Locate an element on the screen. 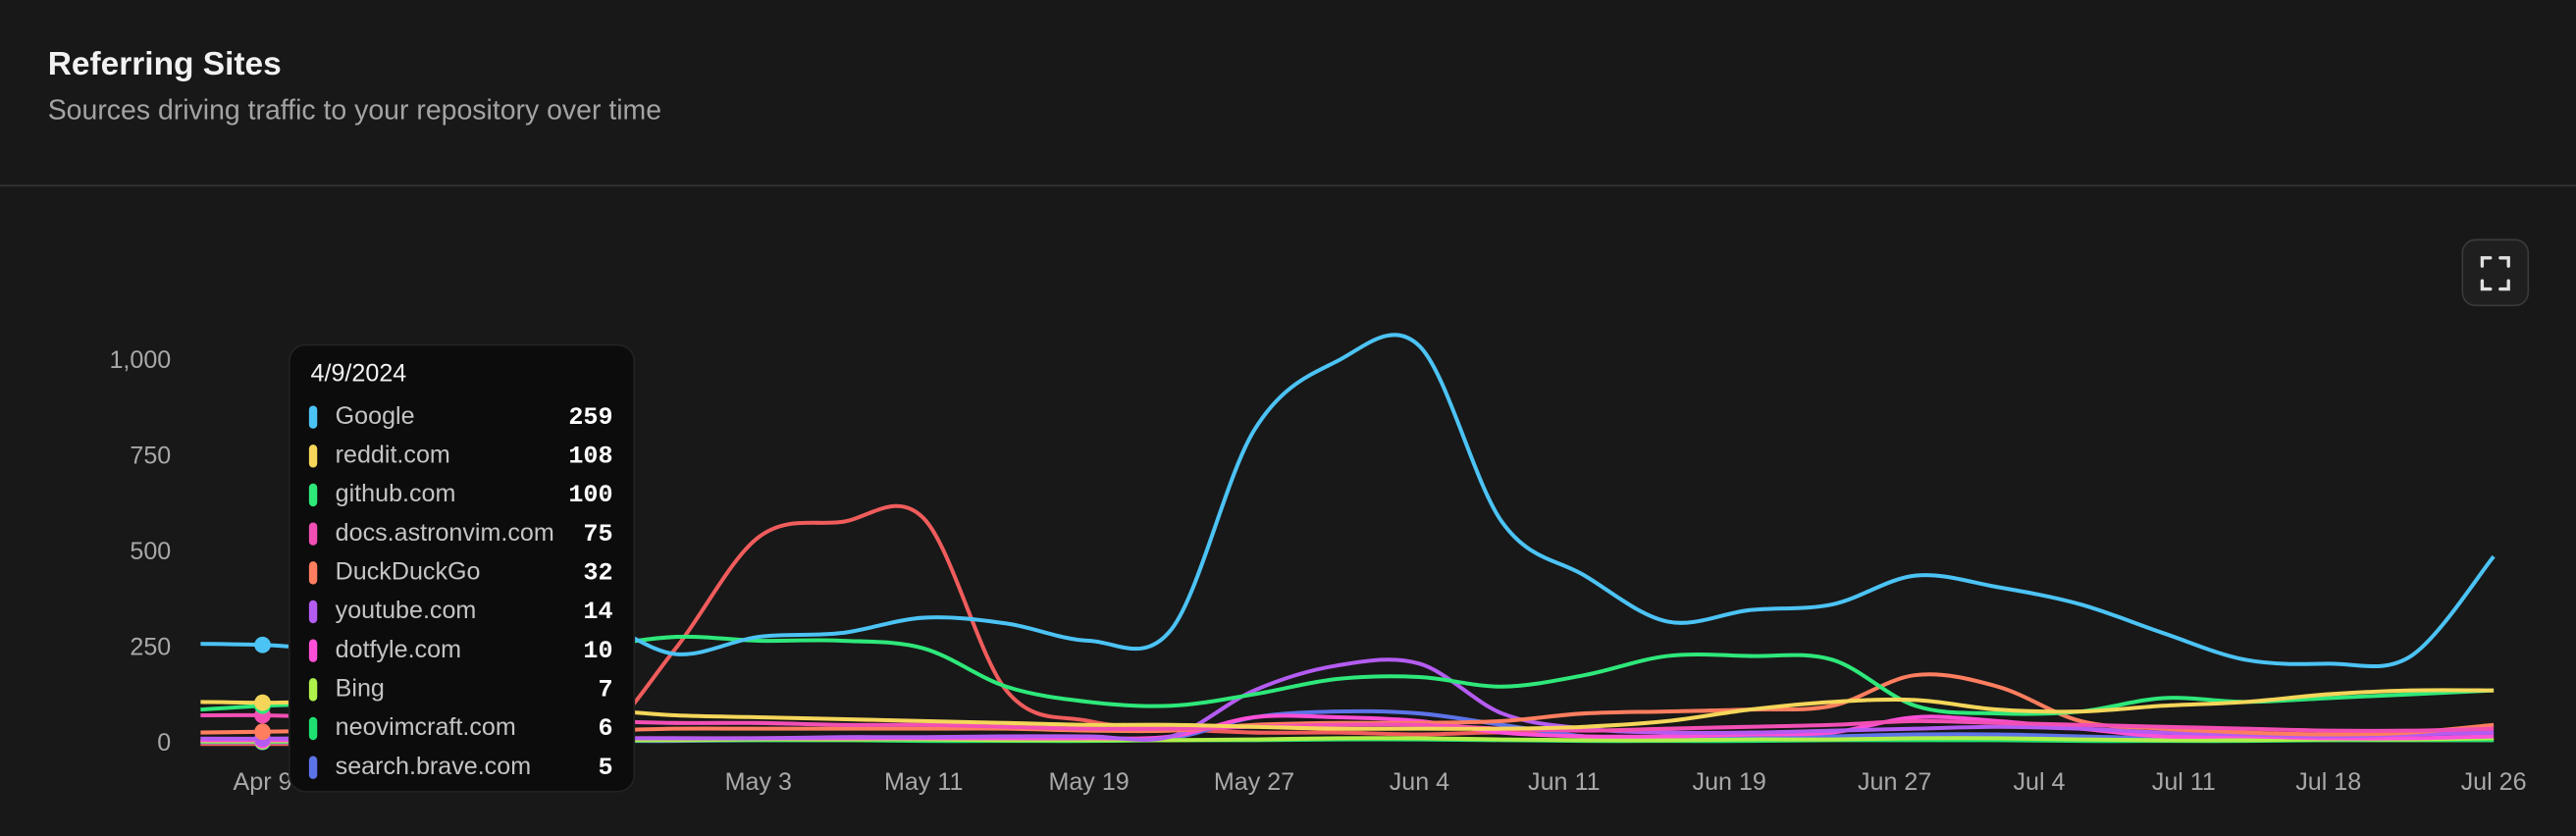  y-tick-label: 0 is located at coordinates (164, 743).